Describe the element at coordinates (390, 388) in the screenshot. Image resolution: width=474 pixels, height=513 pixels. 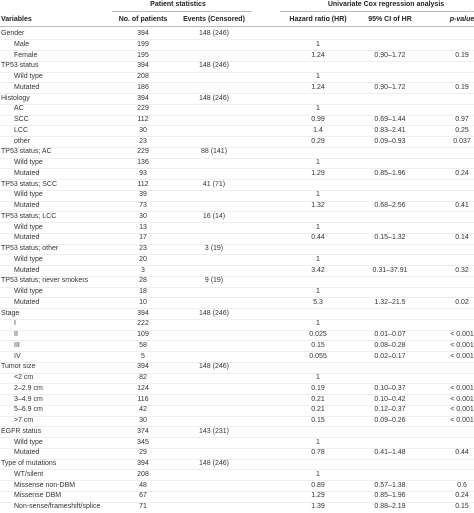
I see `cell: 0.10–0.37` at that location.